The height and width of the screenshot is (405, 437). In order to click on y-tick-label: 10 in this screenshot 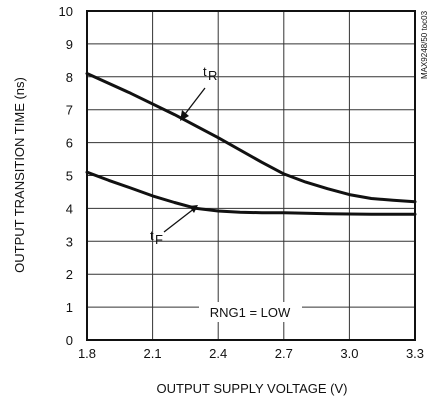, I will do `click(66, 11)`.